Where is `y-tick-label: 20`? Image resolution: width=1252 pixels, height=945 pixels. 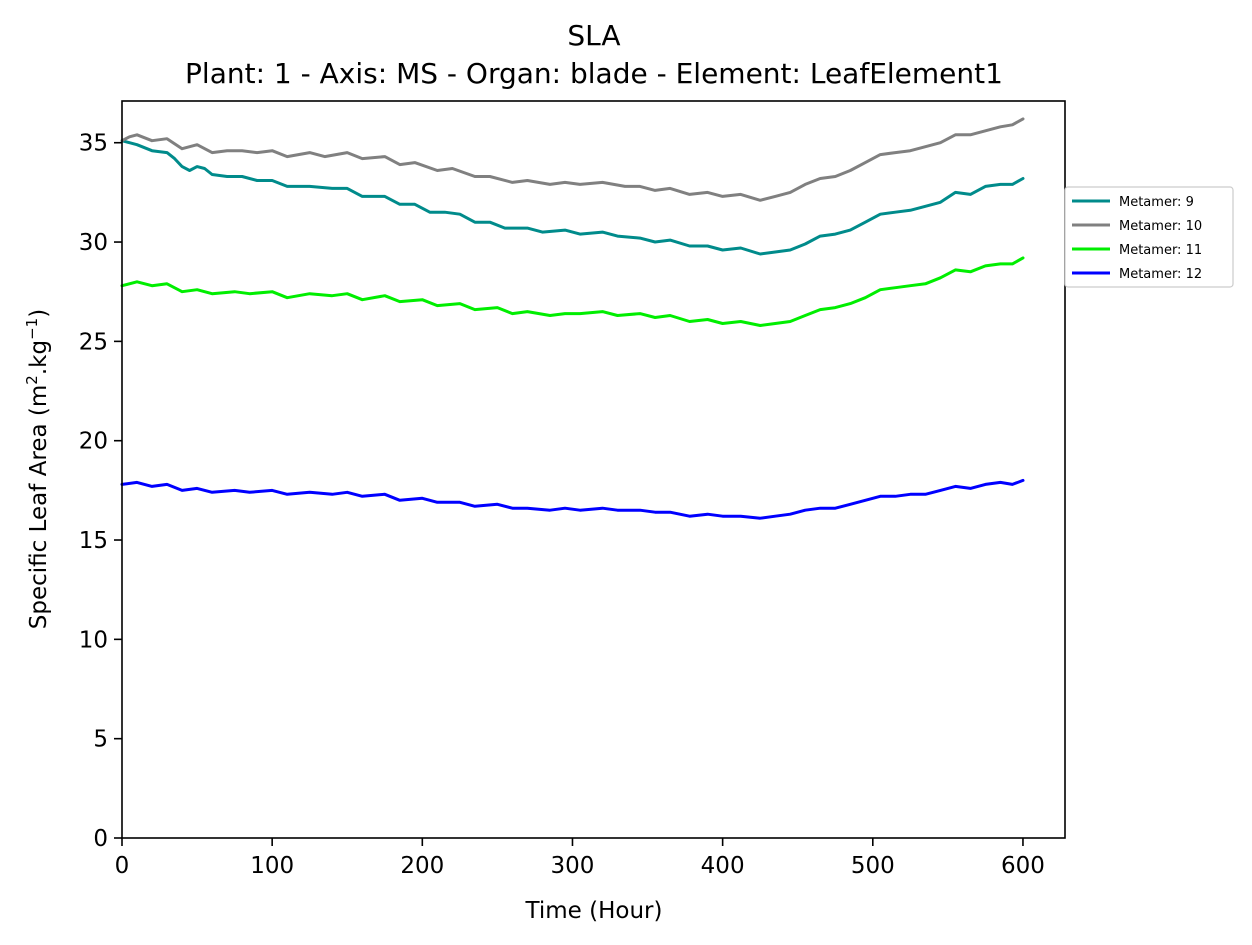
y-tick-label: 20 is located at coordinates (93, 442).